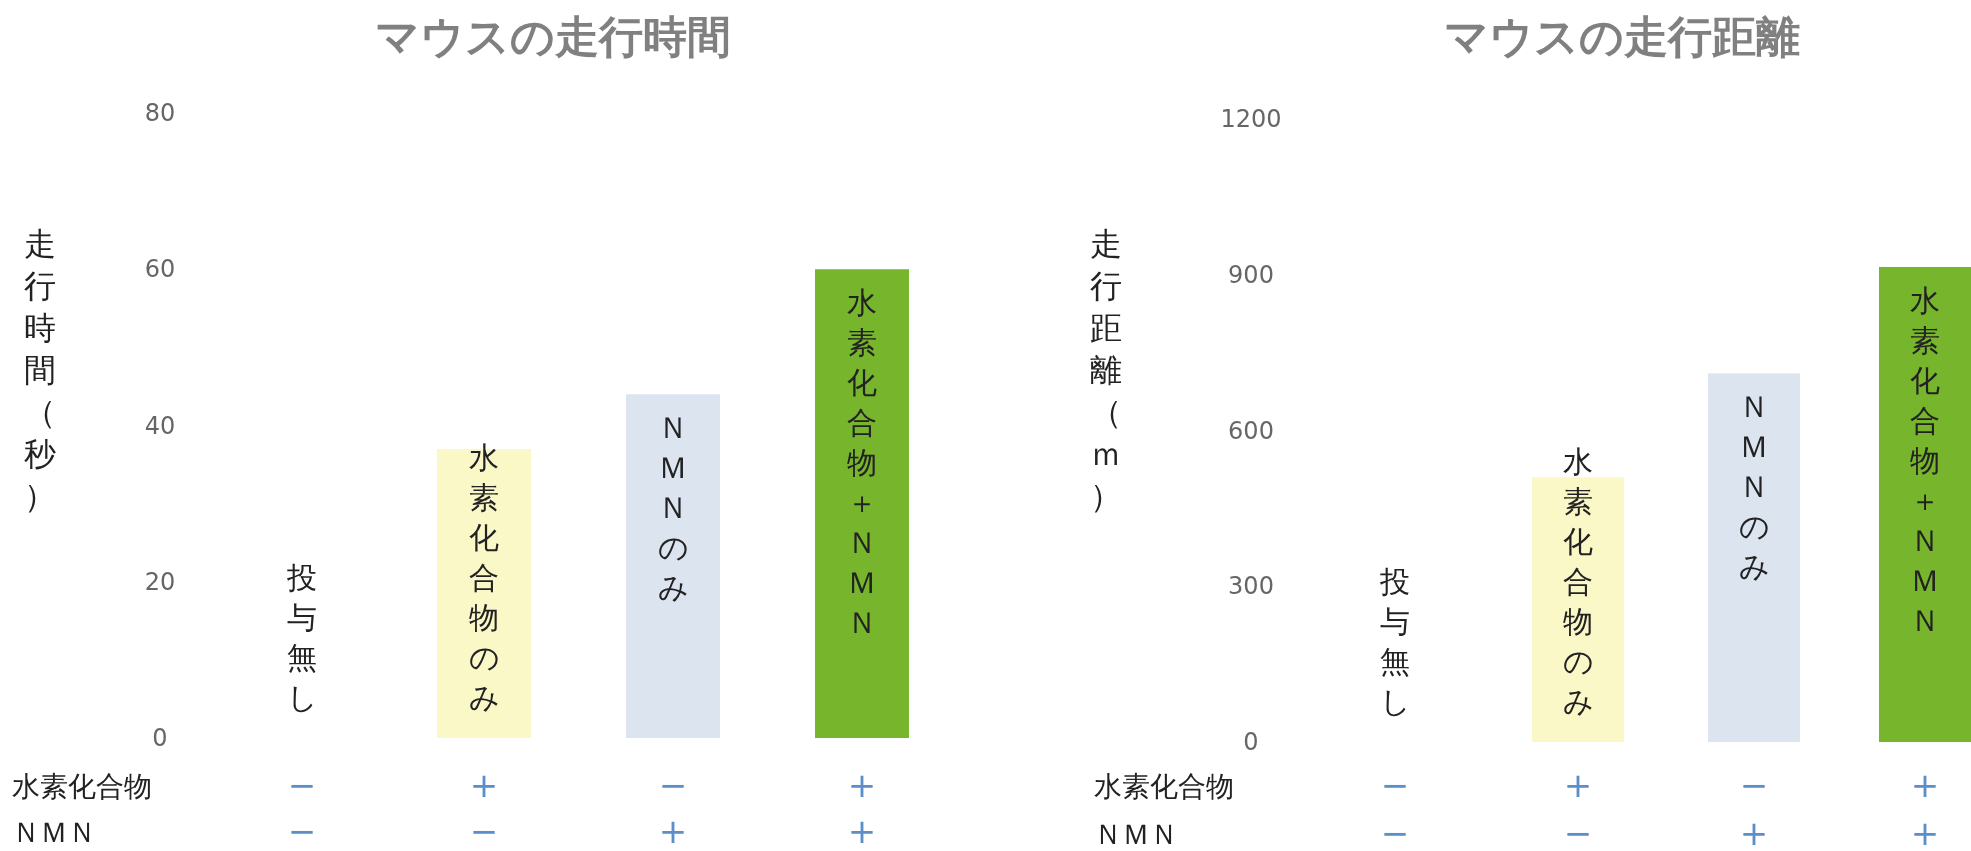 The image size is (1971, 851). I want to click on y-tick-label: 600, so click(1251, 430).